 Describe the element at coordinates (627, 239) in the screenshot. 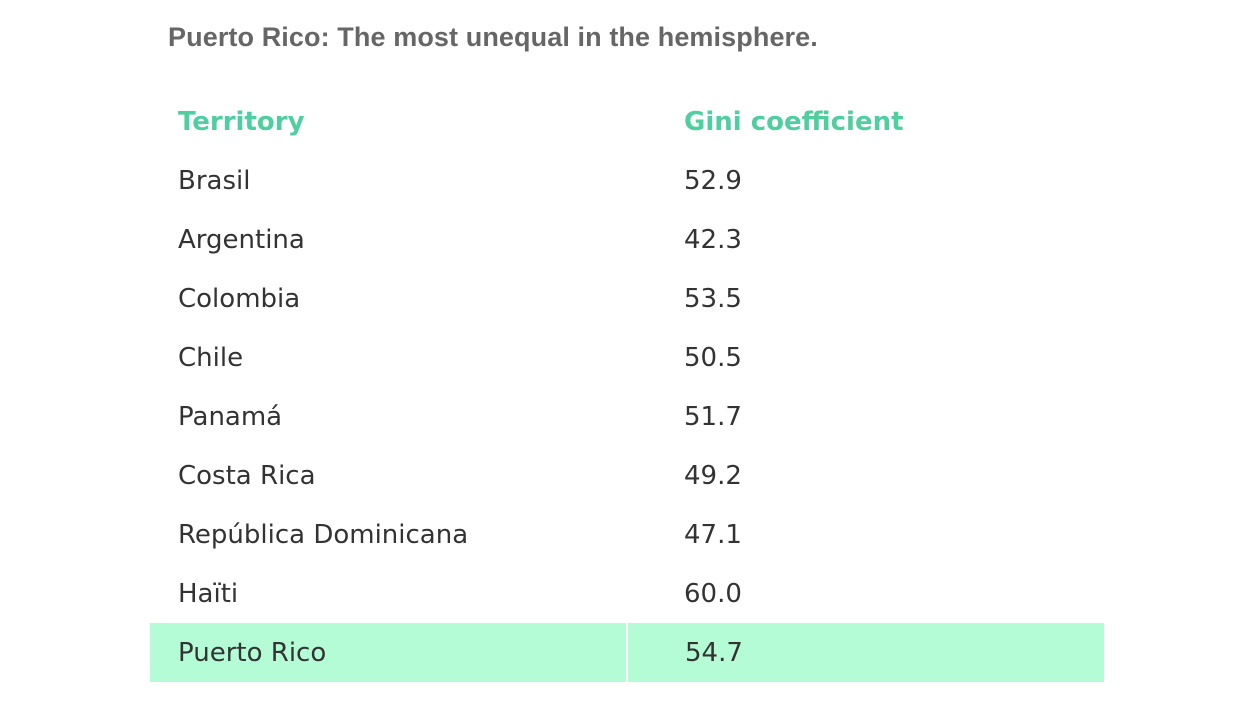

I see `table-row: Argentina 42.3` at that location.